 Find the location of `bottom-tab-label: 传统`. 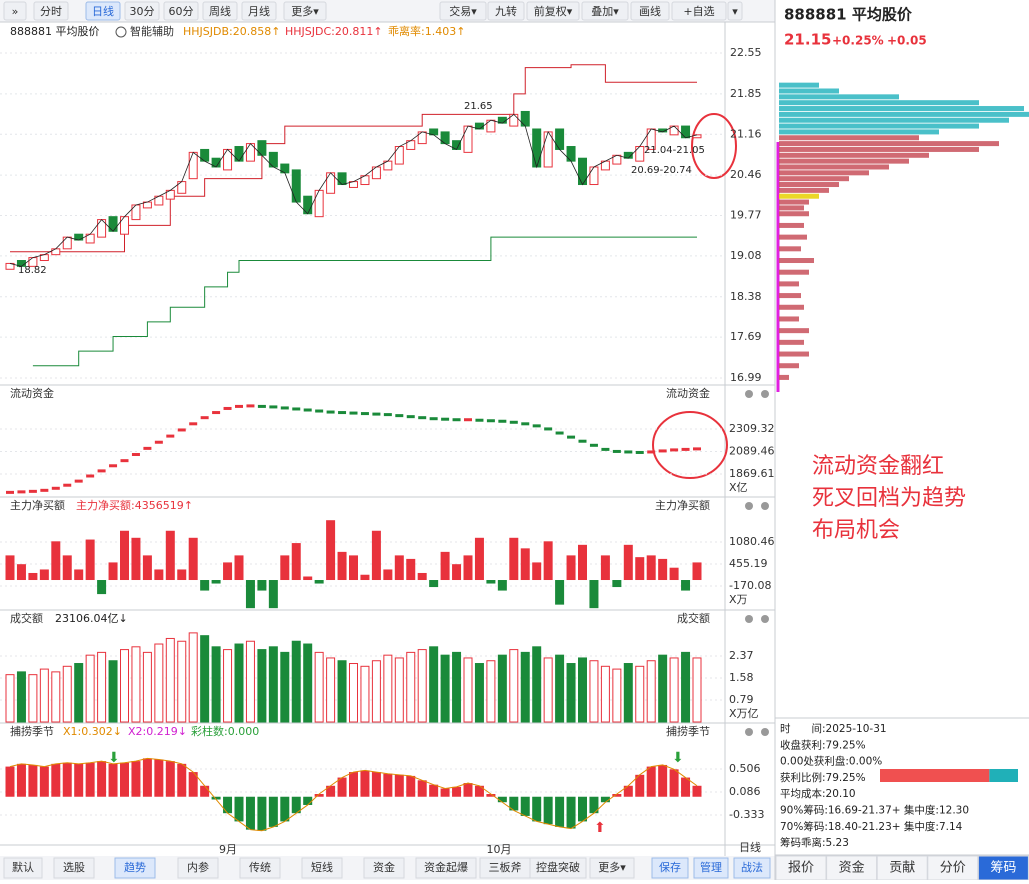

bottom-tab-label: 传统 is located at coordinates (260, 867).